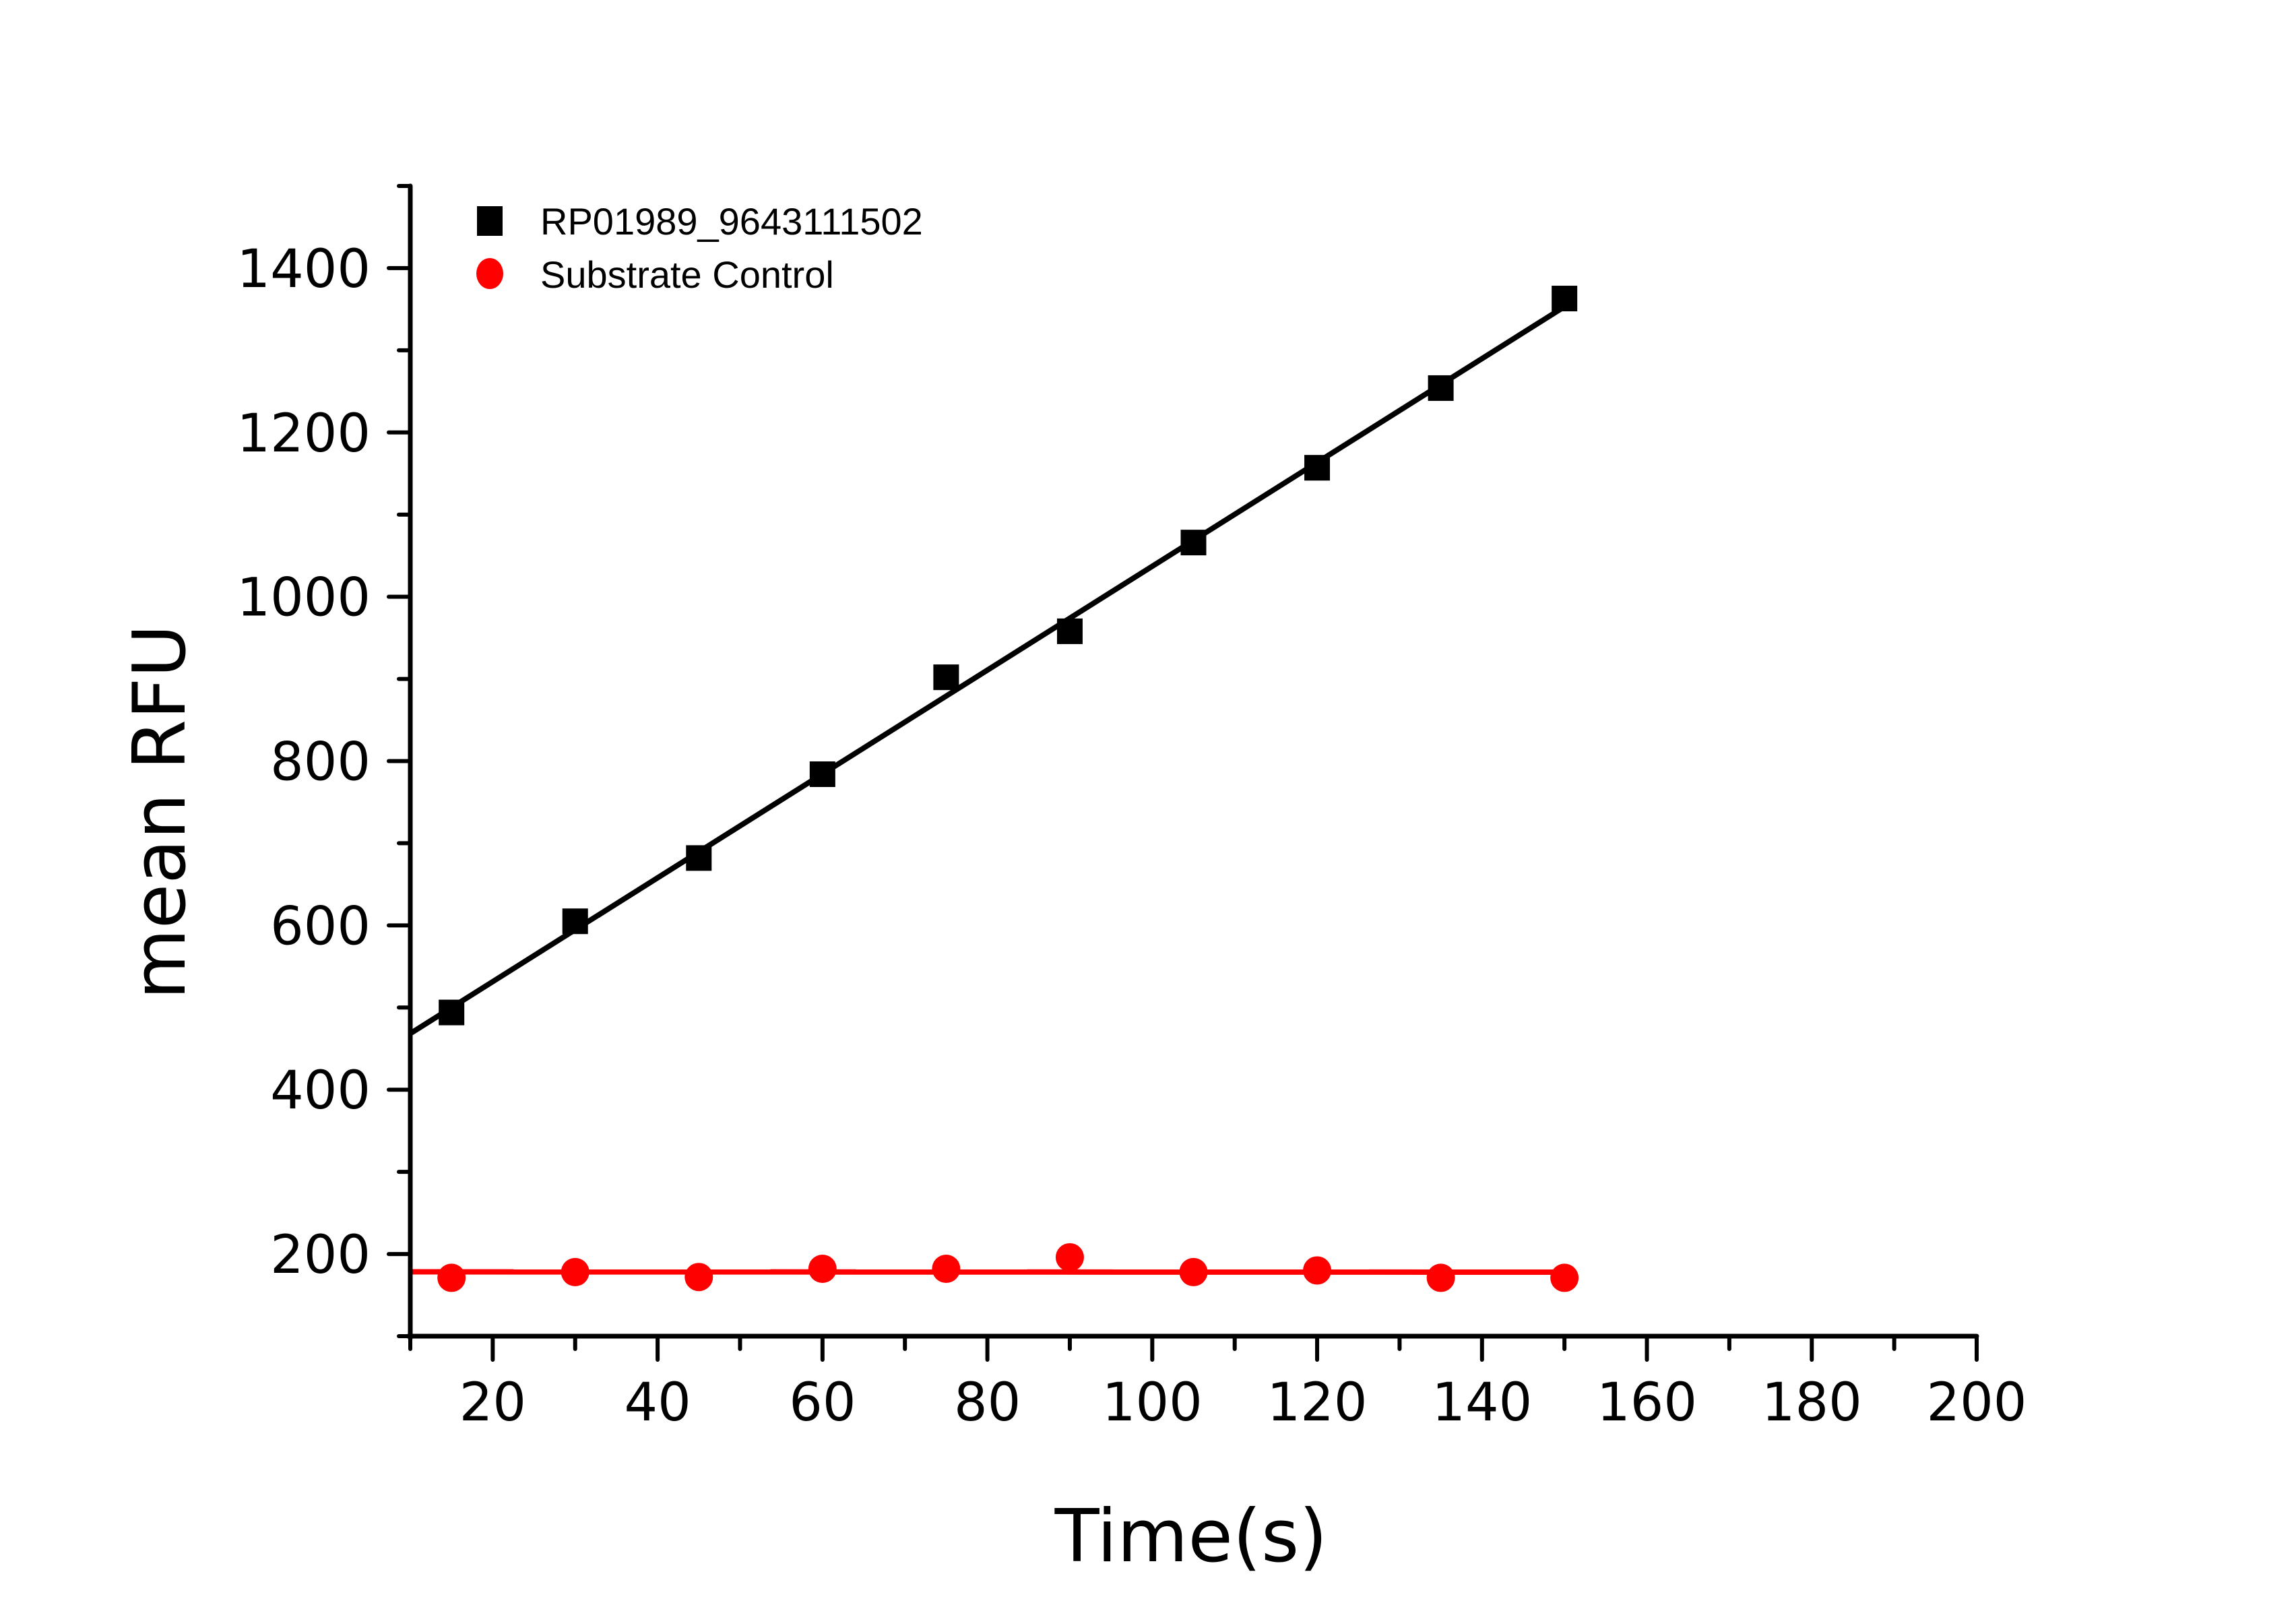  What do you see at coordinates (160, 812) in the screenshot?
I see `y-axis-title: mean RFU` at bounding box center [160, 812].